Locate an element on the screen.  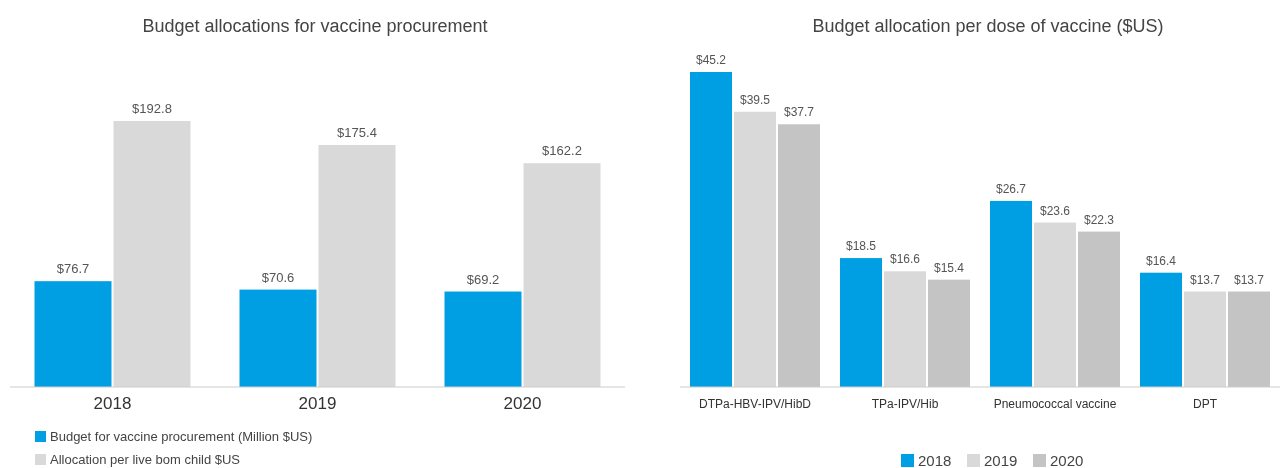
data-label: $162.2 is located at coordinates (562, 151).